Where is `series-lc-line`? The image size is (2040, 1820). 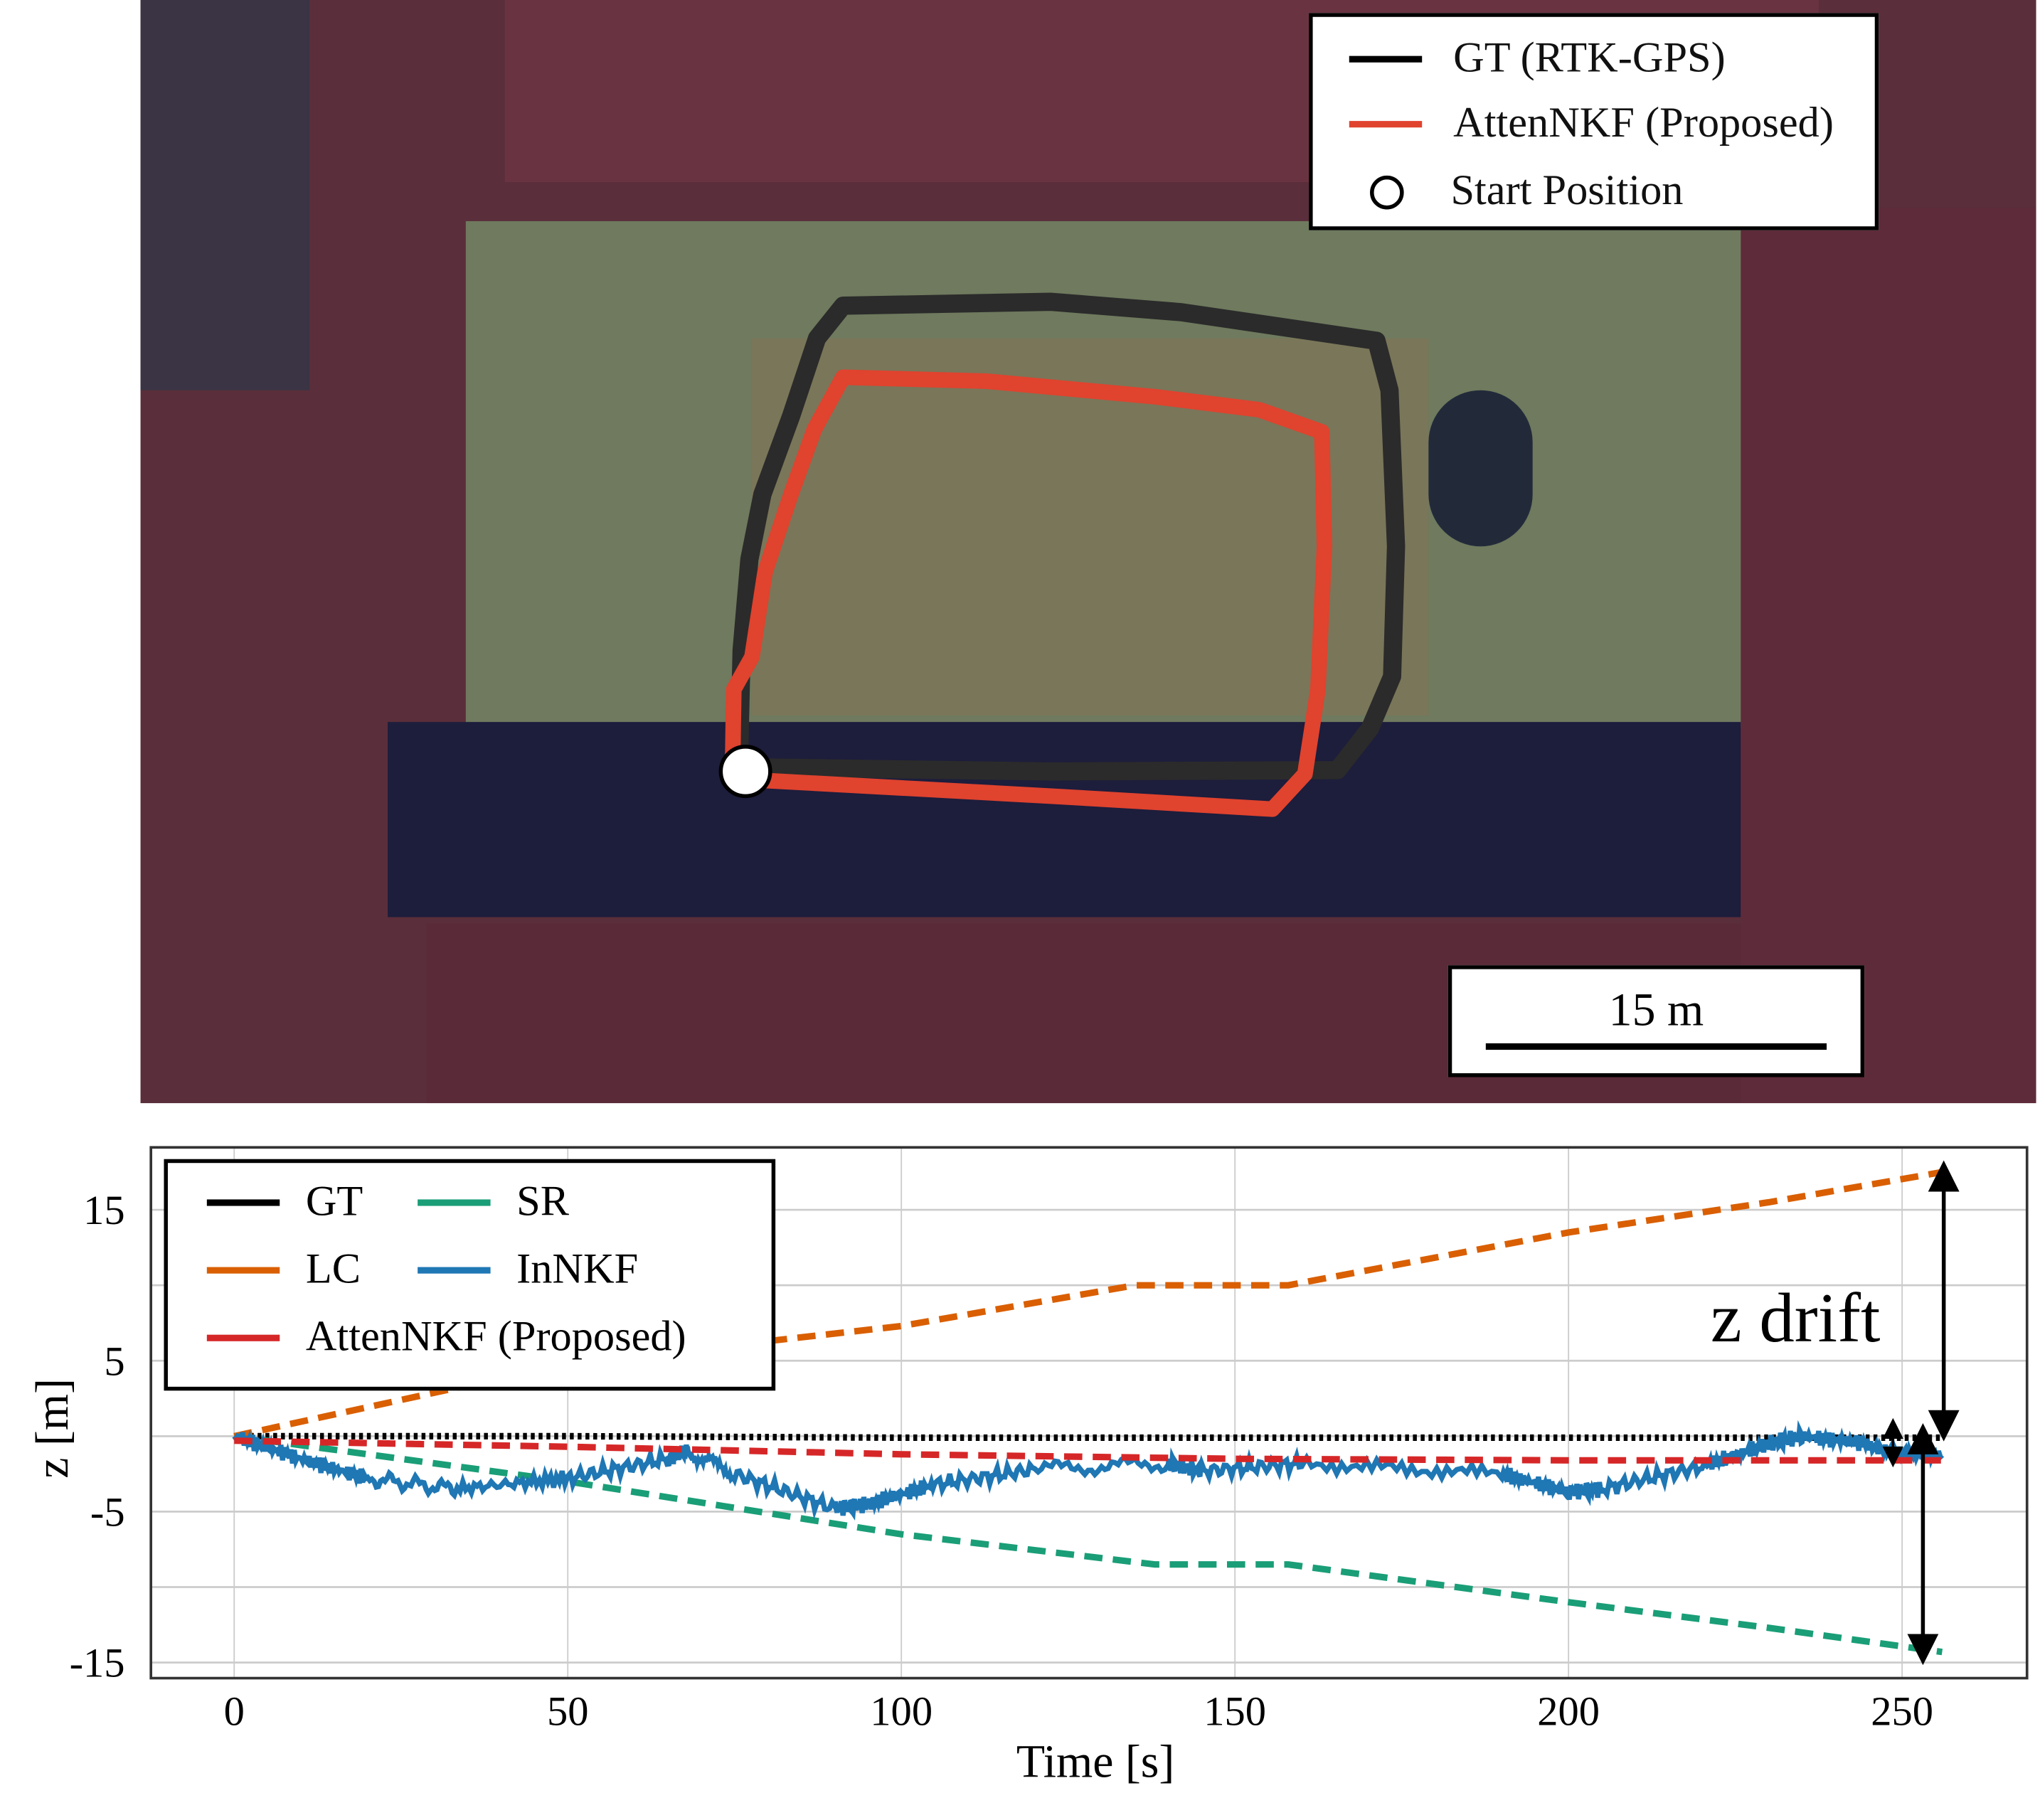 series-lc-line is located at coordinates (1088, 1304).